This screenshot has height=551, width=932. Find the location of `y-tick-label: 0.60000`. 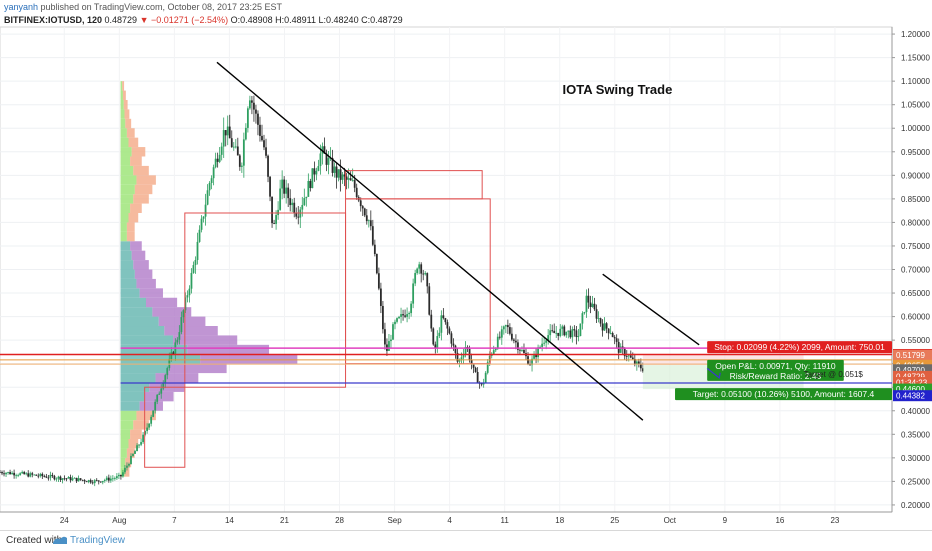

y-tick-label: 0.60000 is located at coordinates (915, 317).